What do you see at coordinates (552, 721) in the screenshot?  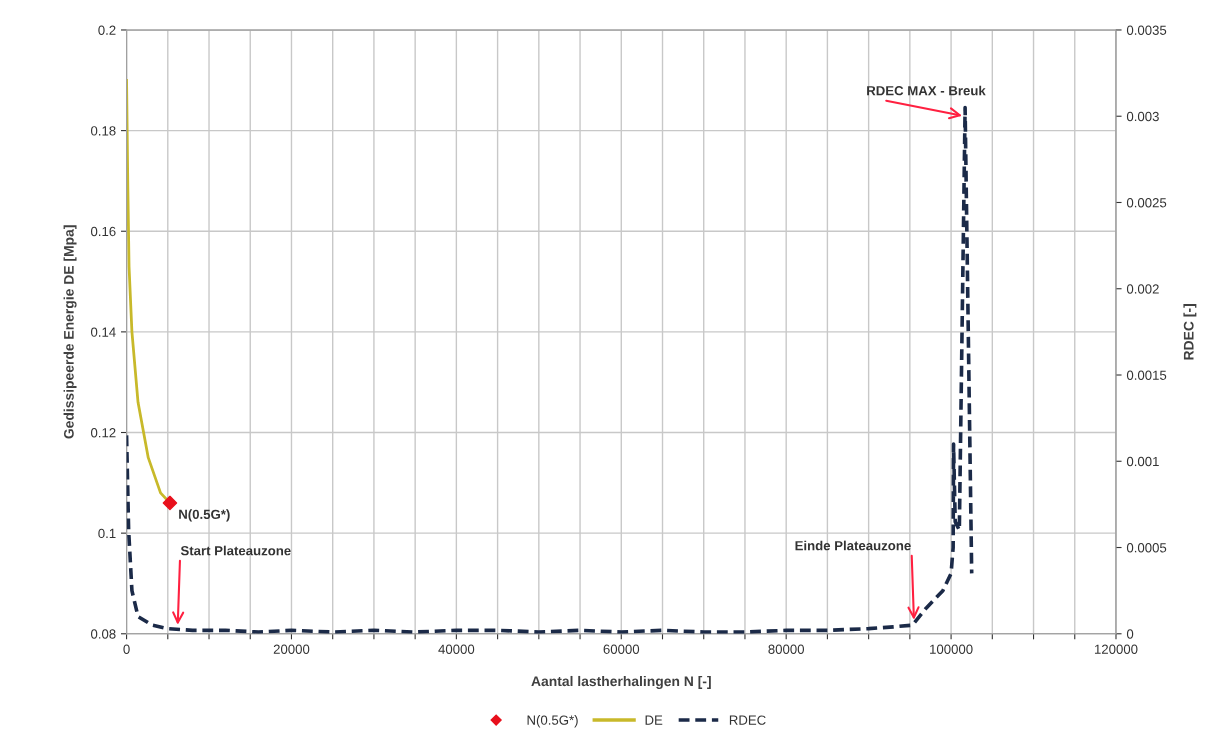 I see `legend-label: N(0.5G*)` at bounding box center [552, 721].